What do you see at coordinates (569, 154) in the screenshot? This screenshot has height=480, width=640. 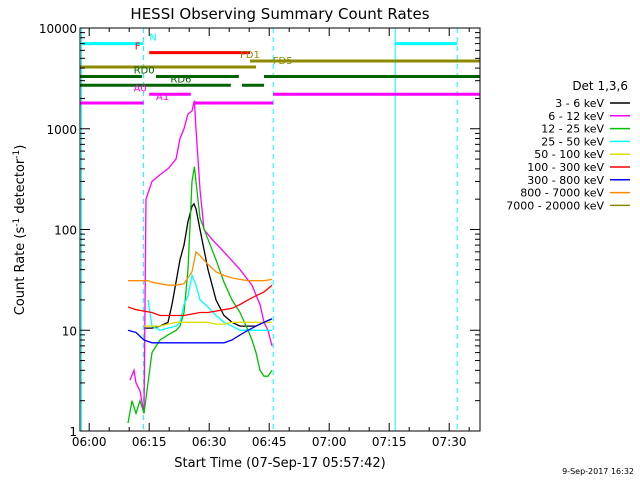 I see `legend-label-4: 50 - 100 keV` at bounding box center [569, 154].